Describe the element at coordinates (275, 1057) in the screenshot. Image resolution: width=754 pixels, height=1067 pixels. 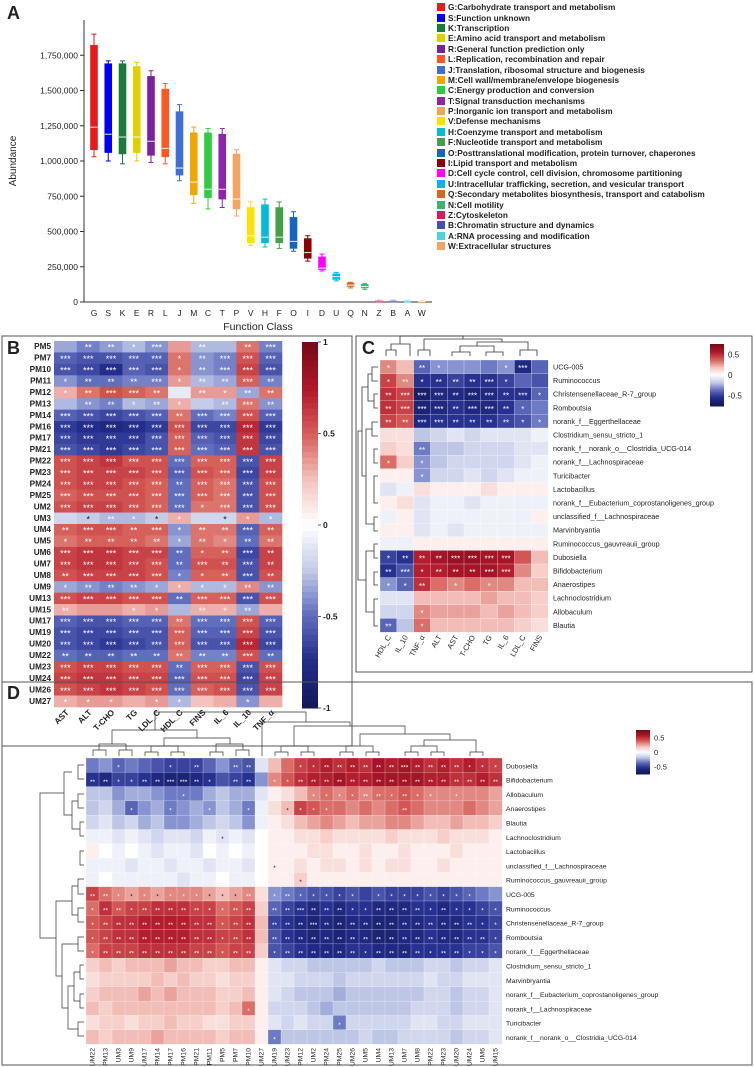
I see `column-label: UM19` at that location.